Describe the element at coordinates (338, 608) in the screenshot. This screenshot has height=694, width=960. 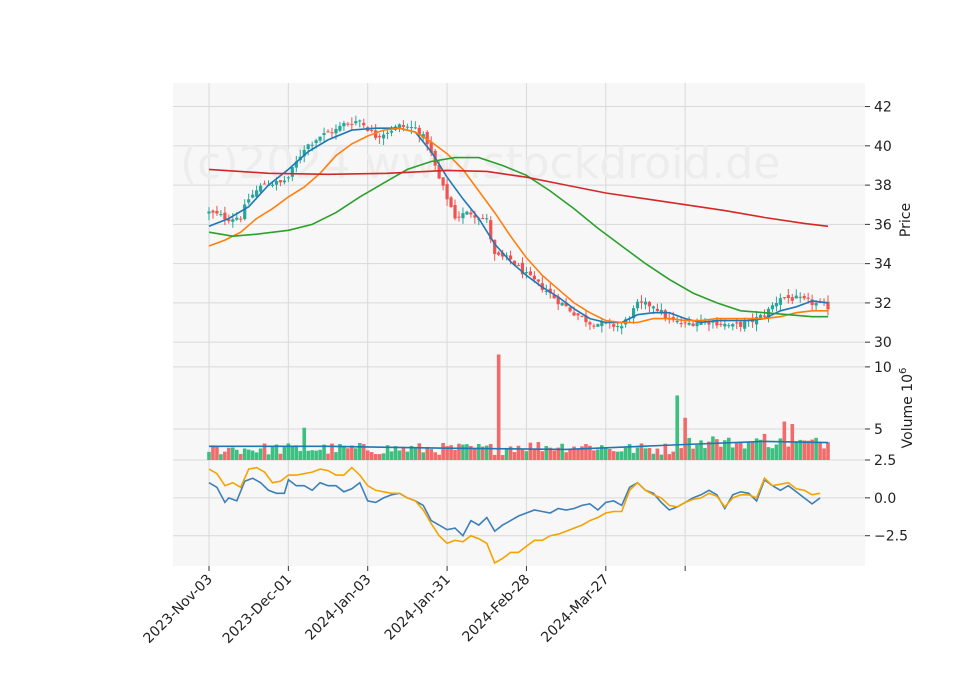
I see `x-tick-label: 2024-Jan-03` at that location.